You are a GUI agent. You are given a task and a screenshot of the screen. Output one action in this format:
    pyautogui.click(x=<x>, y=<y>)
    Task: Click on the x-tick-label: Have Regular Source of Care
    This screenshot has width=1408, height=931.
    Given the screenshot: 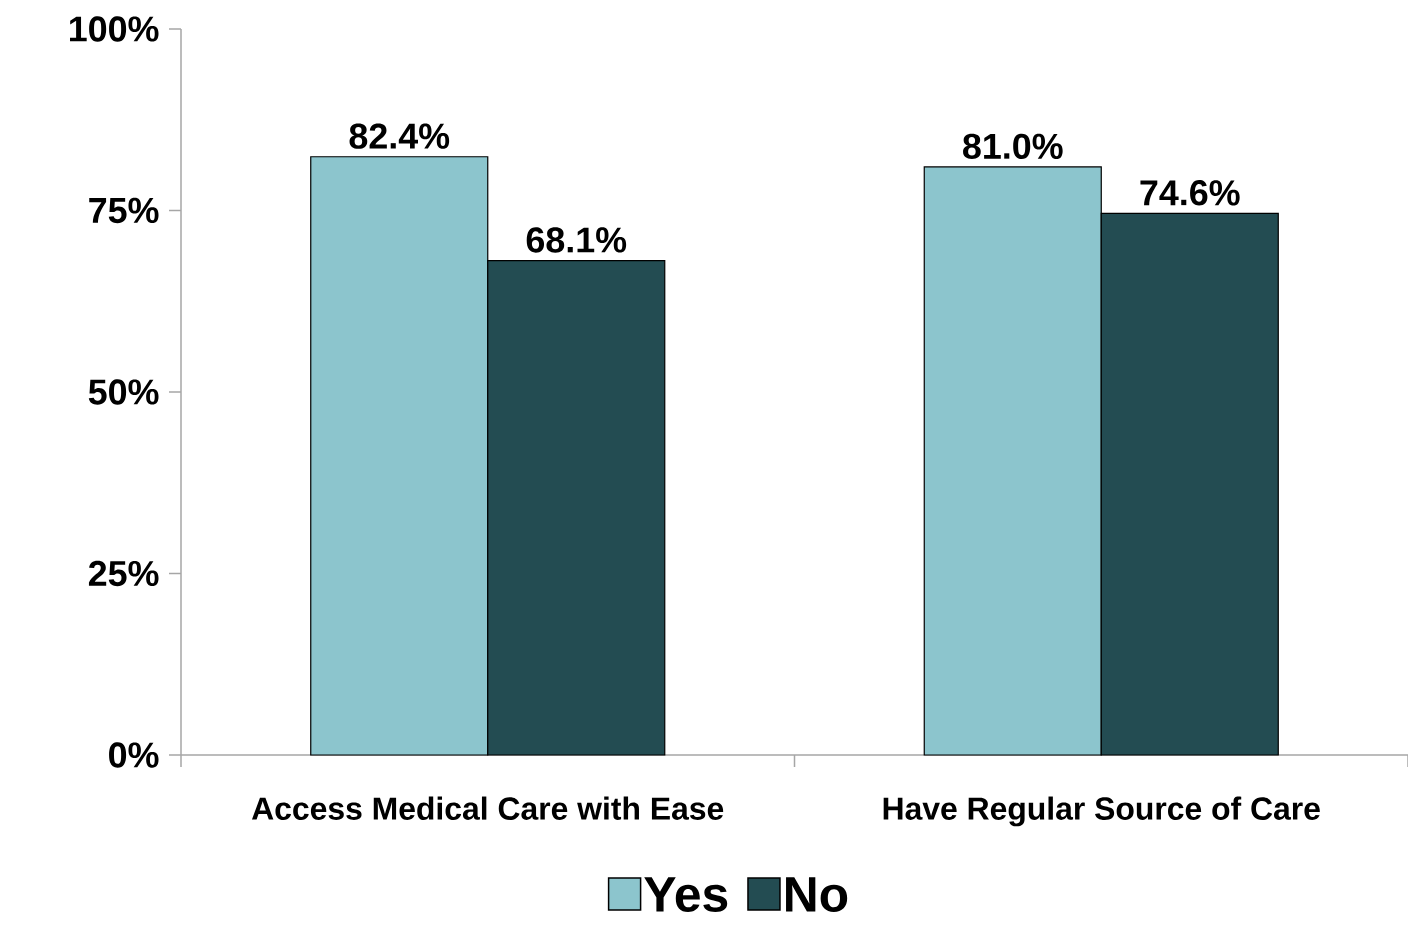 What is the action you would take?
    pyautogui.click(x=1101, y=811)
    